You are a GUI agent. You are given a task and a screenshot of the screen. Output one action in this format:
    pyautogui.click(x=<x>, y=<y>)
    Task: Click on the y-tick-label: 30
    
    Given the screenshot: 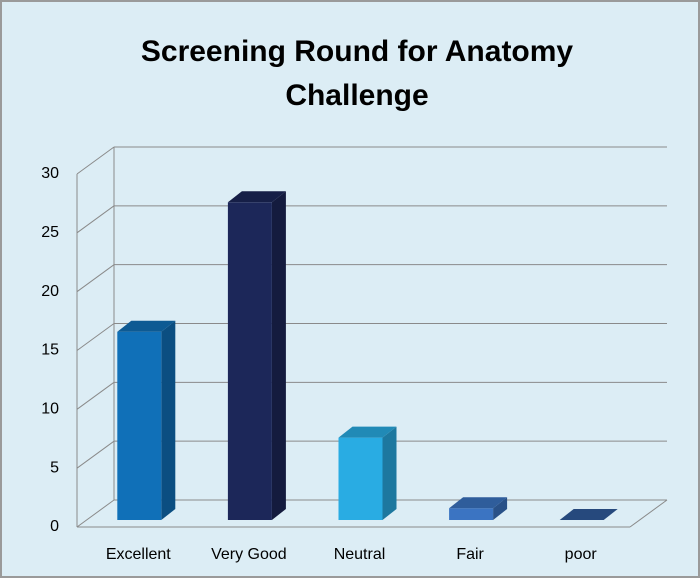 What is the action you would take?
    pyautogui.click(x=50, y=173)
    